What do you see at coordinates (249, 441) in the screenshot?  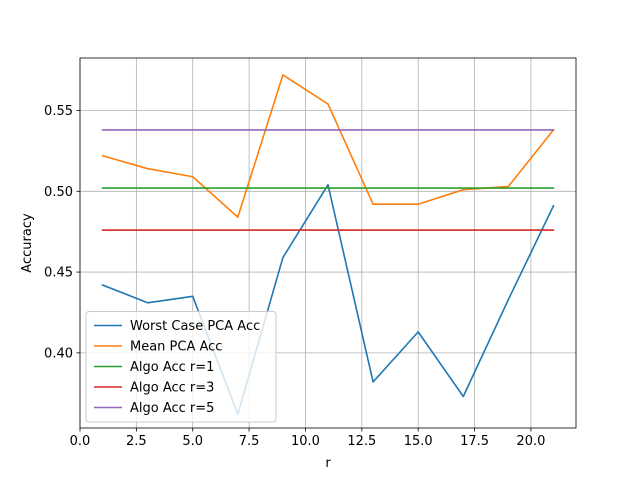 I see `x-tick-label: 7.5` at bounding box center [249, 441].